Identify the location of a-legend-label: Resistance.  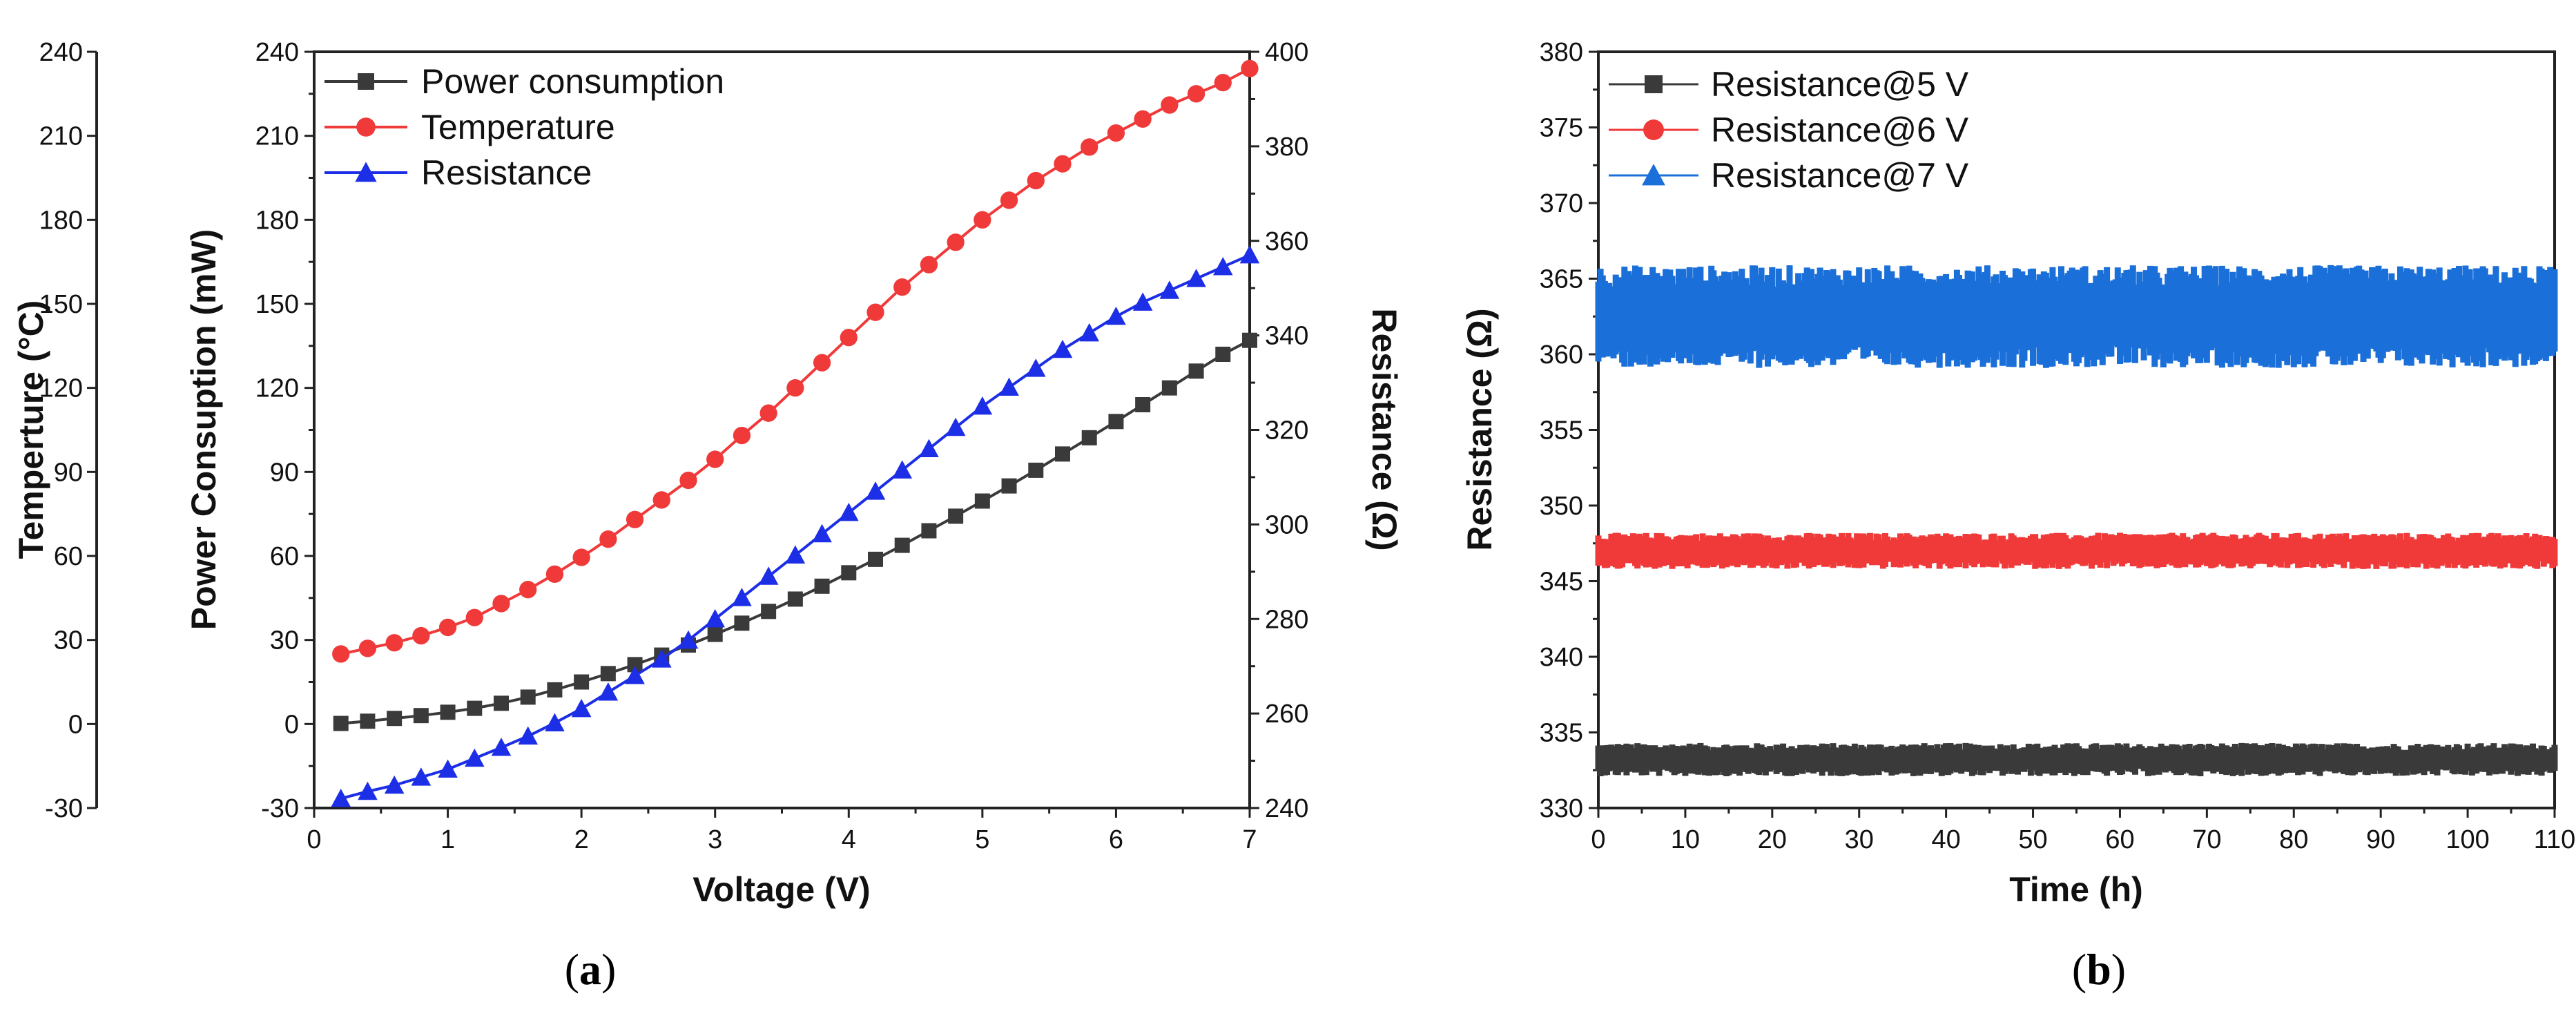
(507, 172).